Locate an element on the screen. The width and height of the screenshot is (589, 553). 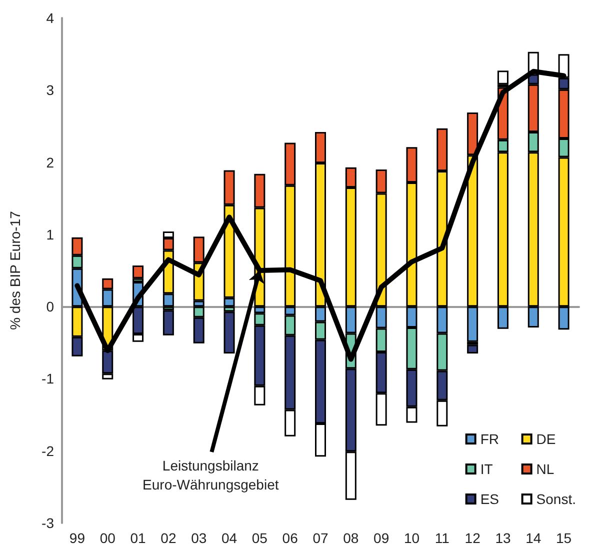
x-tick-label: 99 is located at coordinates (77, 538).